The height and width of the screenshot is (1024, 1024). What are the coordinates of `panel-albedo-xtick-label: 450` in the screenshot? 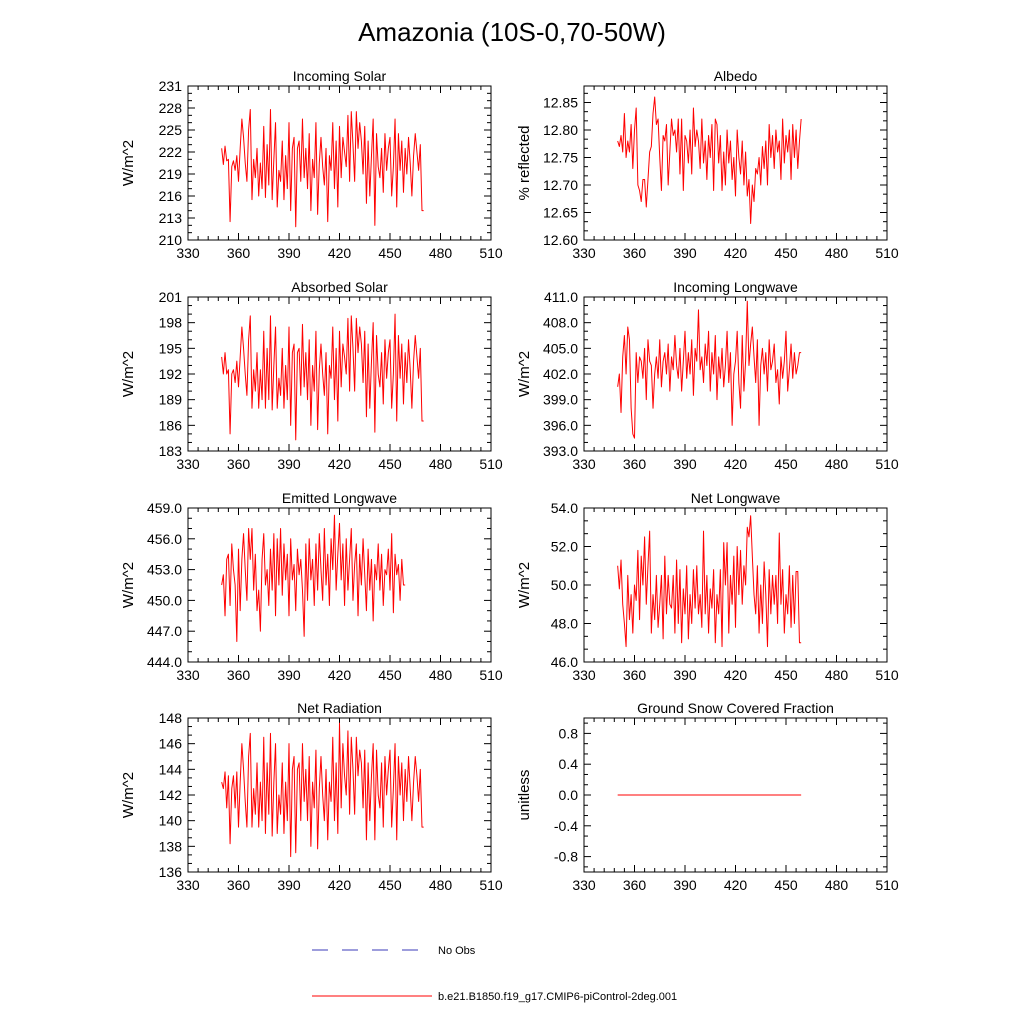 It's located at (786, 253).